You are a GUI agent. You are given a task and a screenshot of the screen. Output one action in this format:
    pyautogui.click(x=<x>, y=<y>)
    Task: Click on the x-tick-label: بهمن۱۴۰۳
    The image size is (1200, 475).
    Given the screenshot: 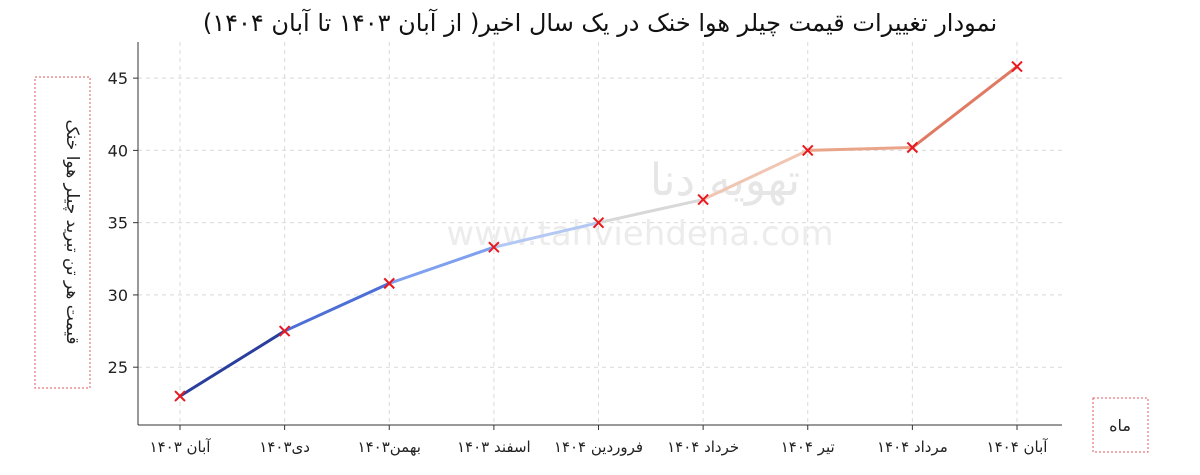 What is the action you would take?
    pyautogui.click(x=389, y=447)
    